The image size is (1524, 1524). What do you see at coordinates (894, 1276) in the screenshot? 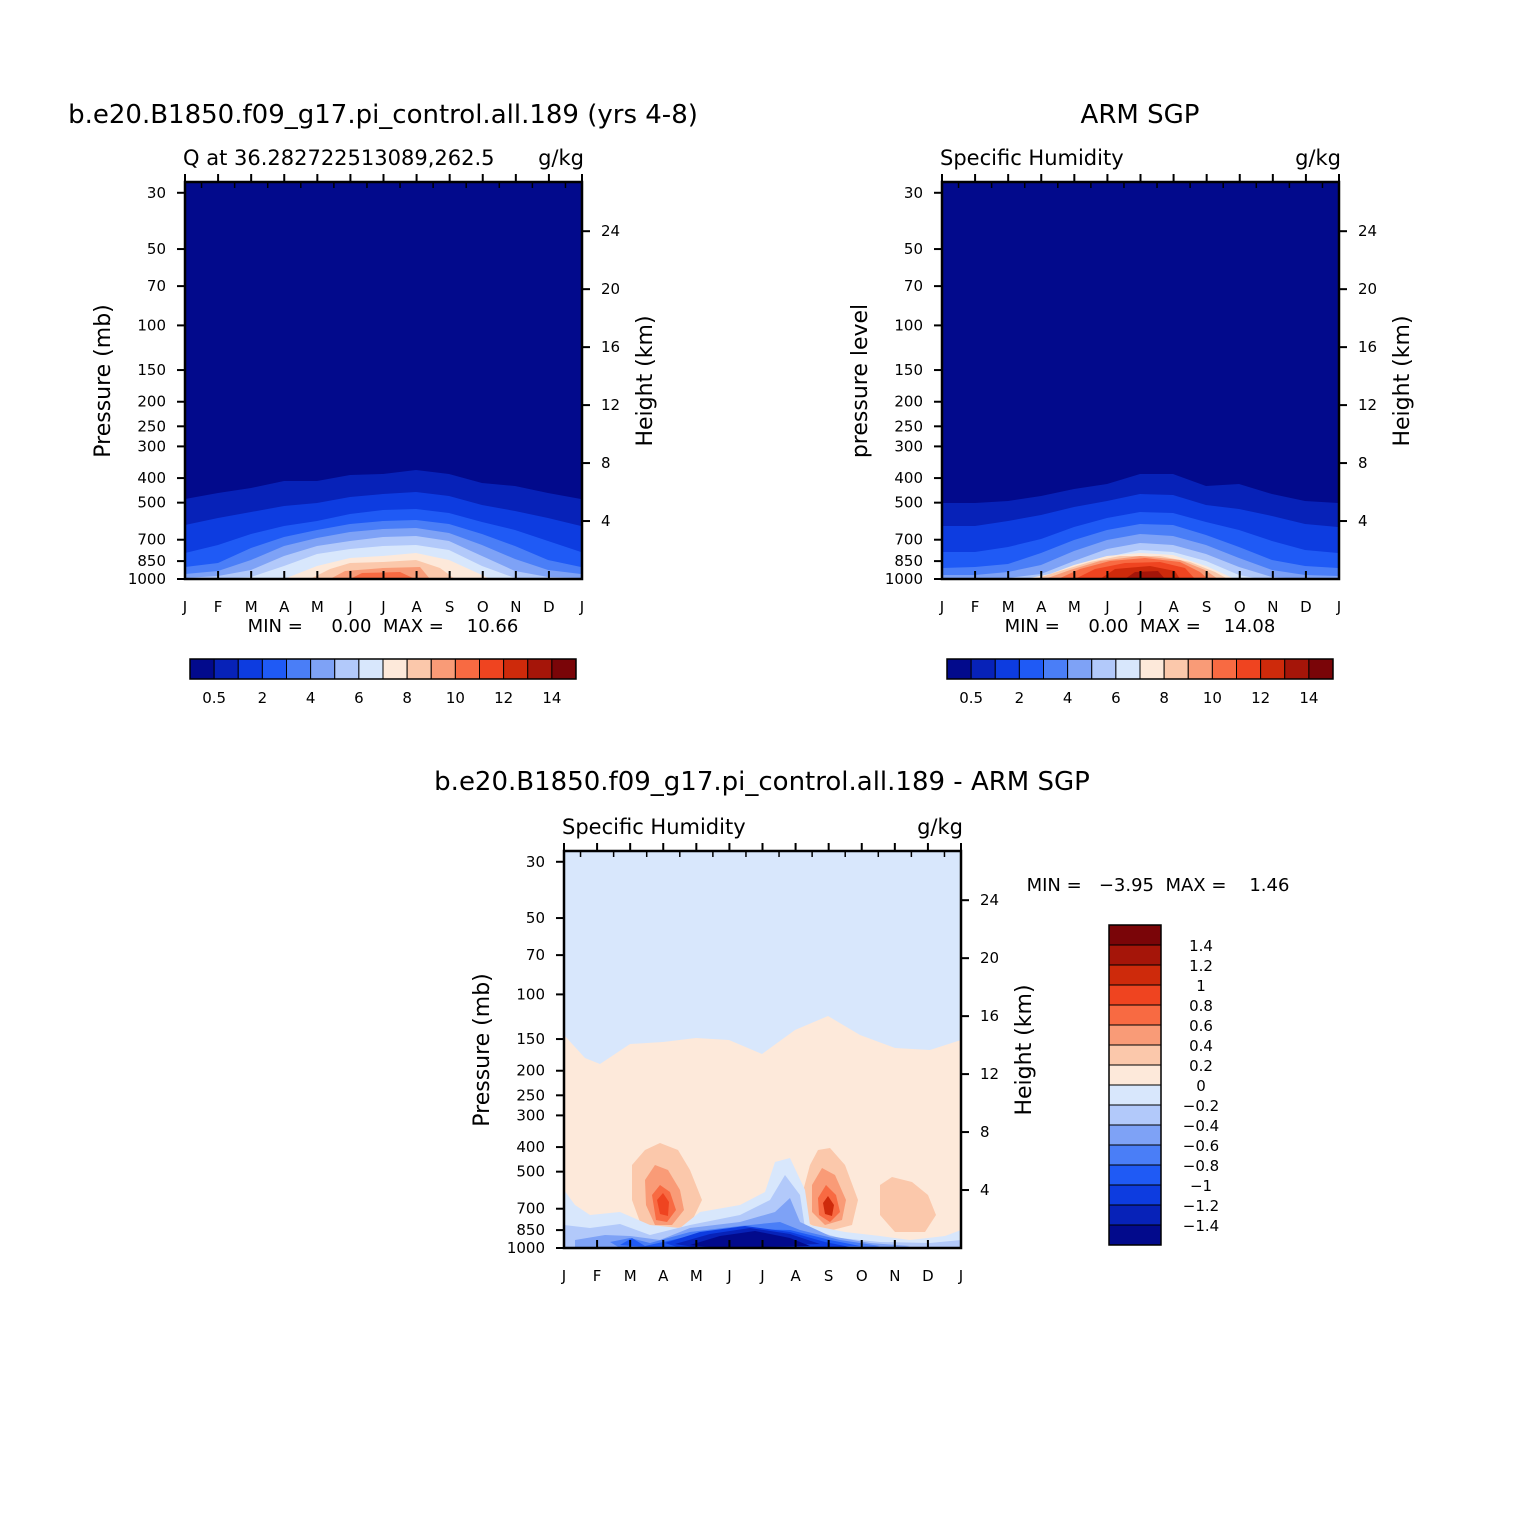
I see `x-tick-label: N` at bounding box center [894, 1276].